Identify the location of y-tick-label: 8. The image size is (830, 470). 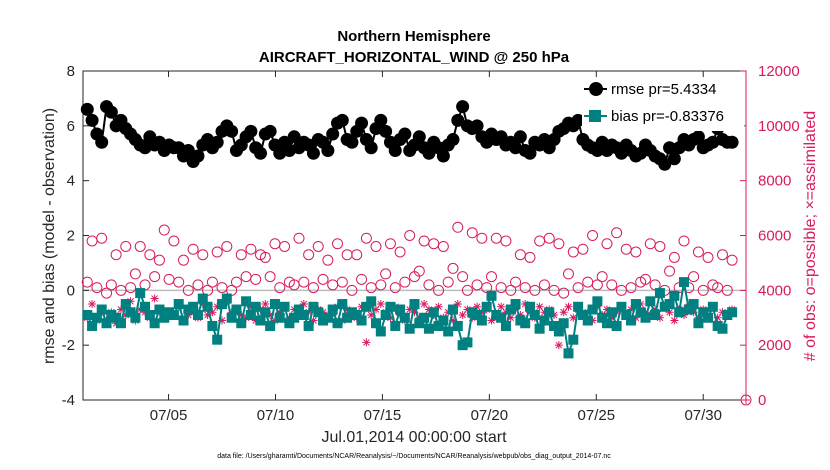
(71, 71).